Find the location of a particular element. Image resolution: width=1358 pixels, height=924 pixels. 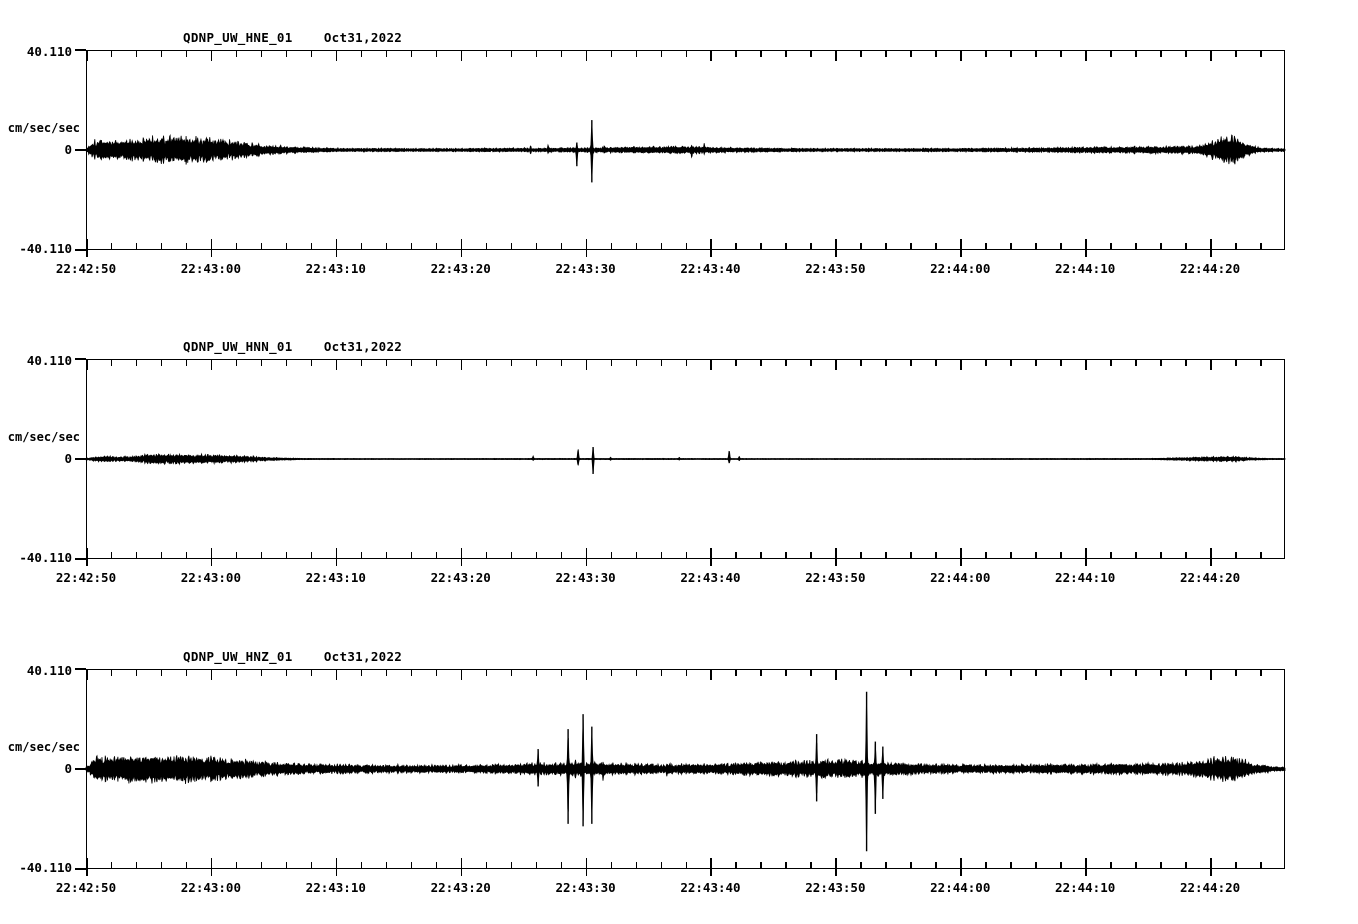

y-axis-zero-label-hnz: 0 is located at coordinates (68, 768).